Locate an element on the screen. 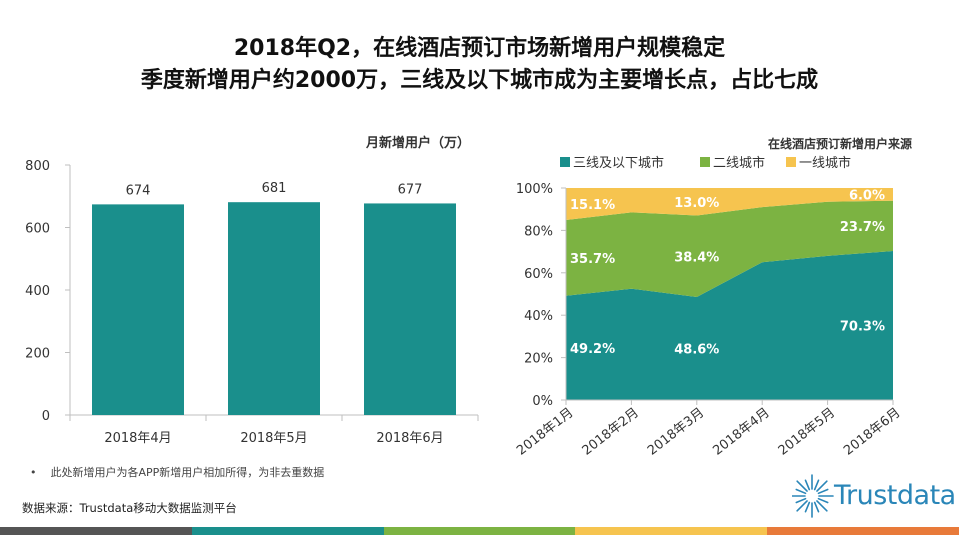  legend-label: 一线城市 is located at coordinates (825, 163).